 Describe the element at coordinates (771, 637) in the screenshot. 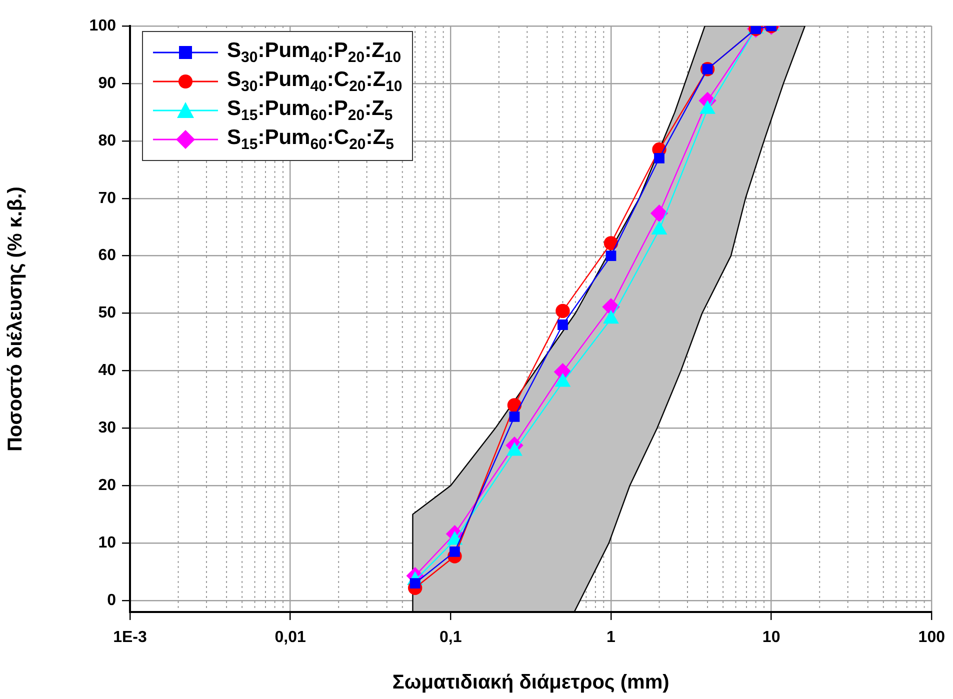

I see `x-tick-label: 10` at that location.